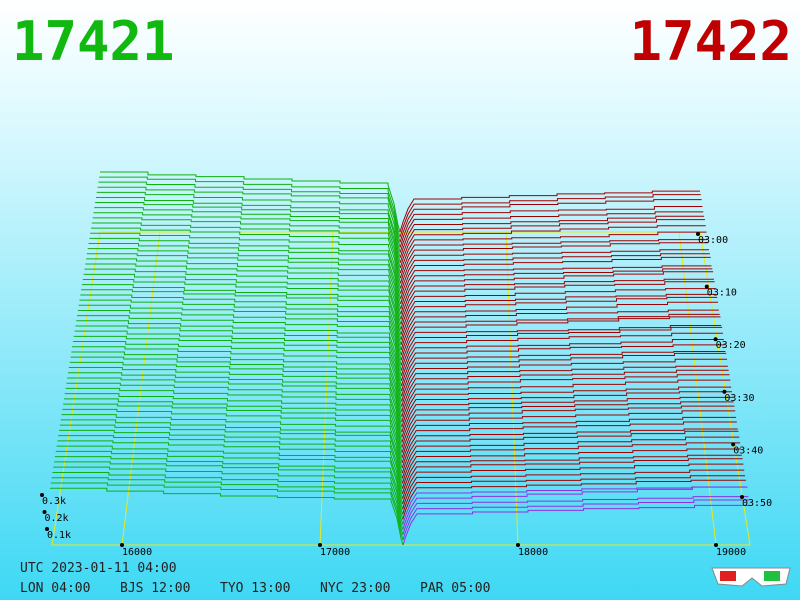 The image size is (800, 600). What do you see at coordinates (93, 41) in the screenshot?
I see `bid-price: 17421` at bounding box center [93, 41].